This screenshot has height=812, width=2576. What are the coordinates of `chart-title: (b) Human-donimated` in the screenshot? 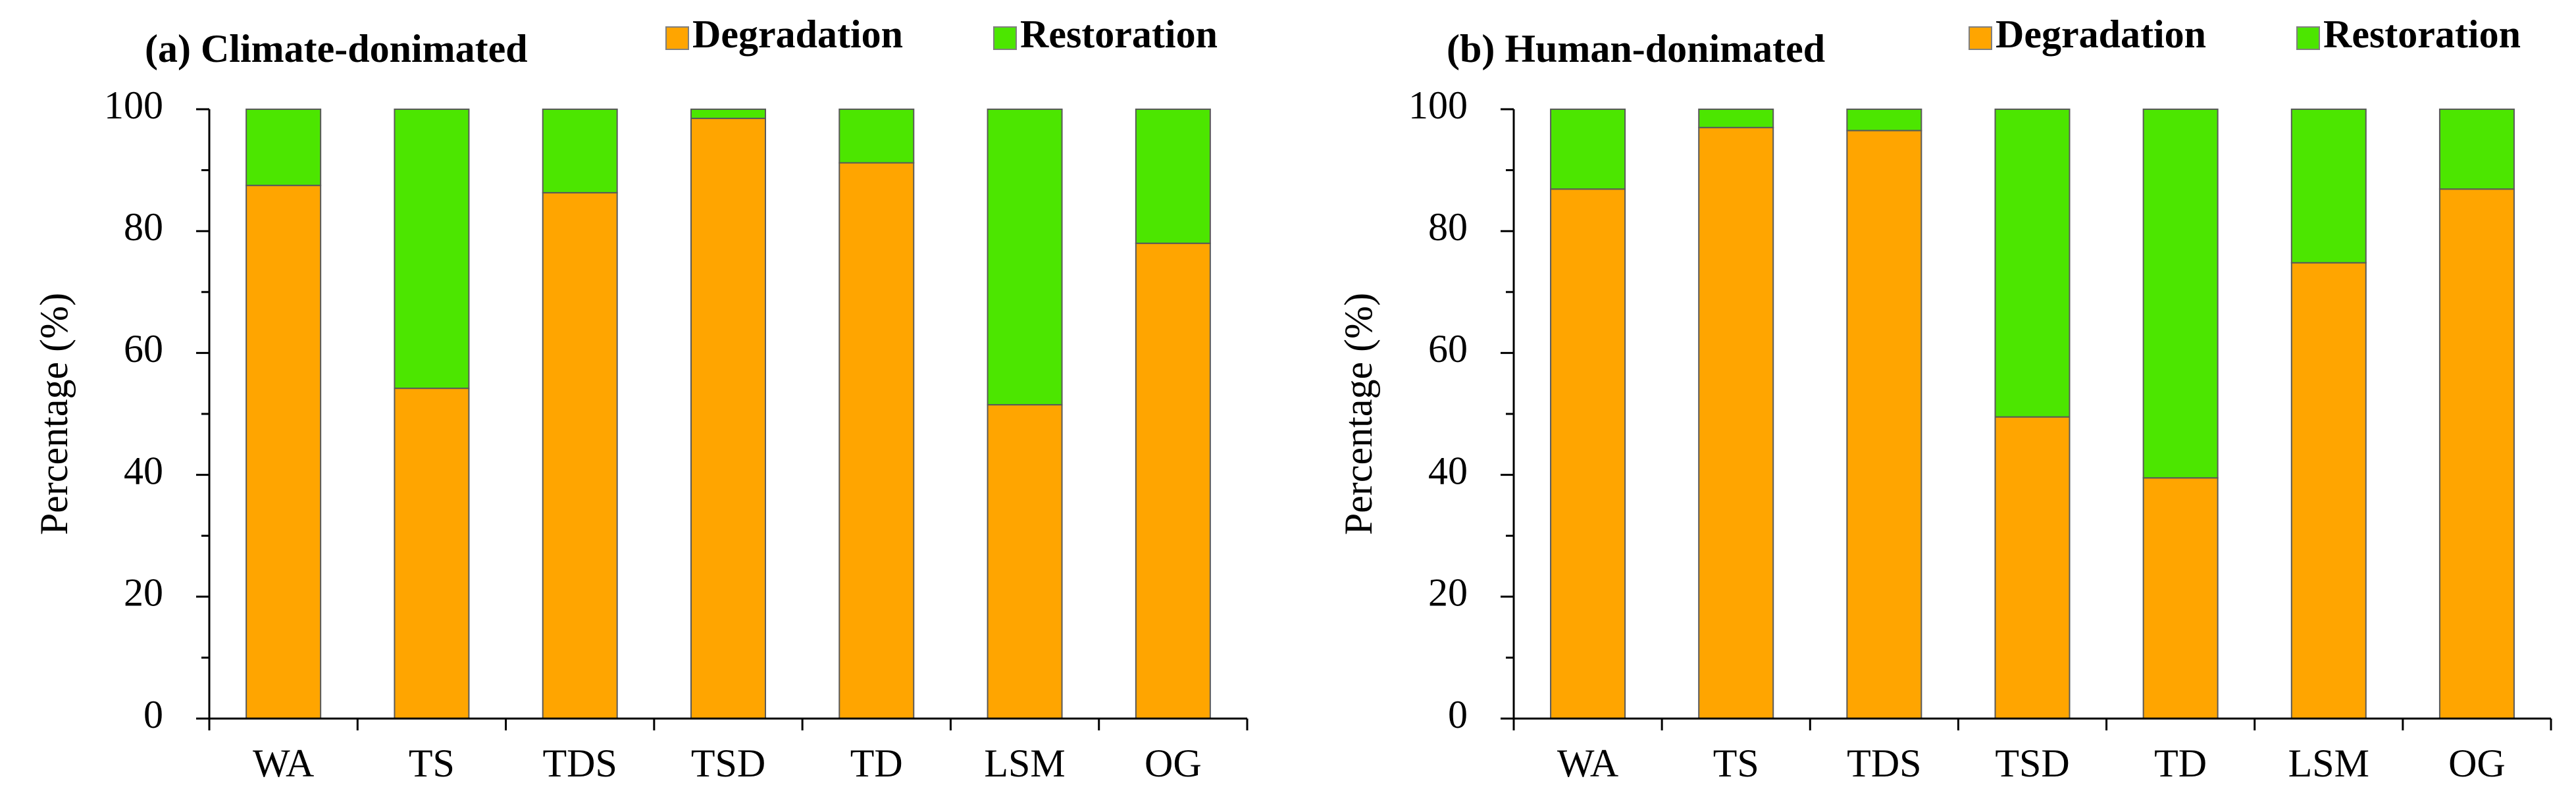 It's located at (1636, 48).